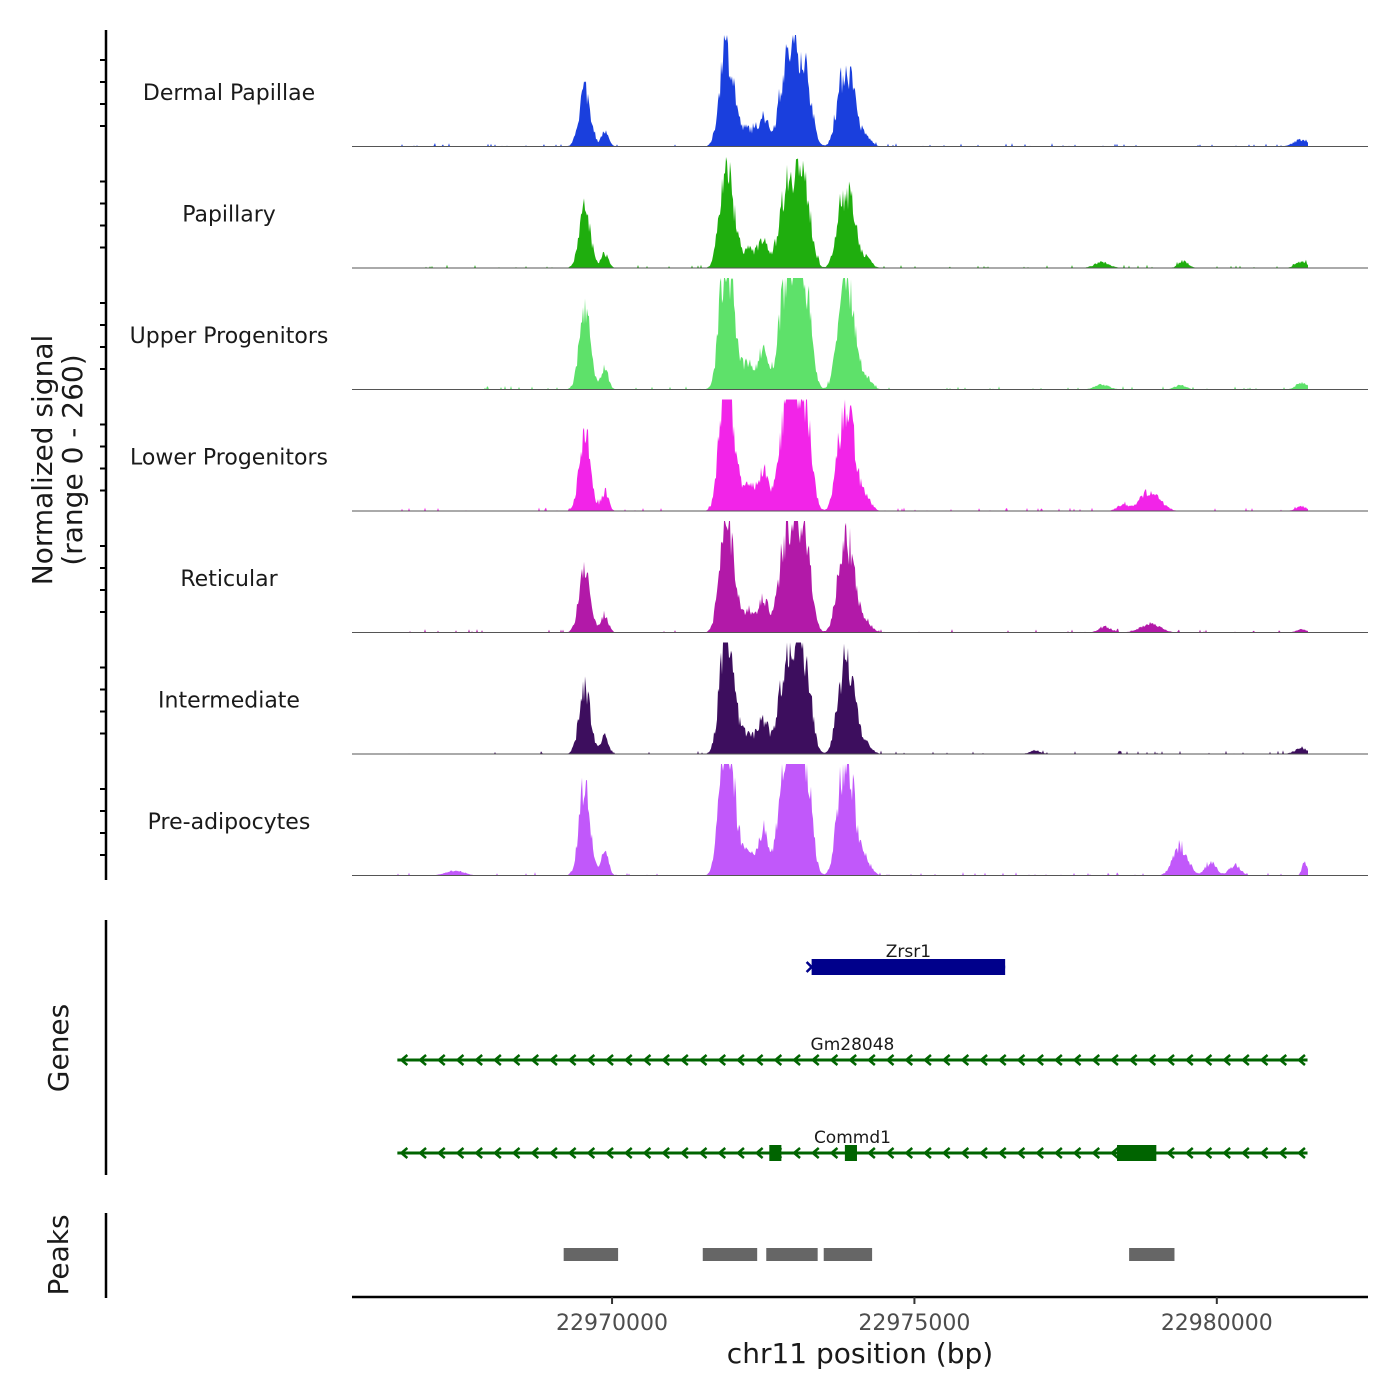  Describe the element at coordinates (229, 458) in the screenshot. I see `track-label-3: Lower Progenitors` at that location.